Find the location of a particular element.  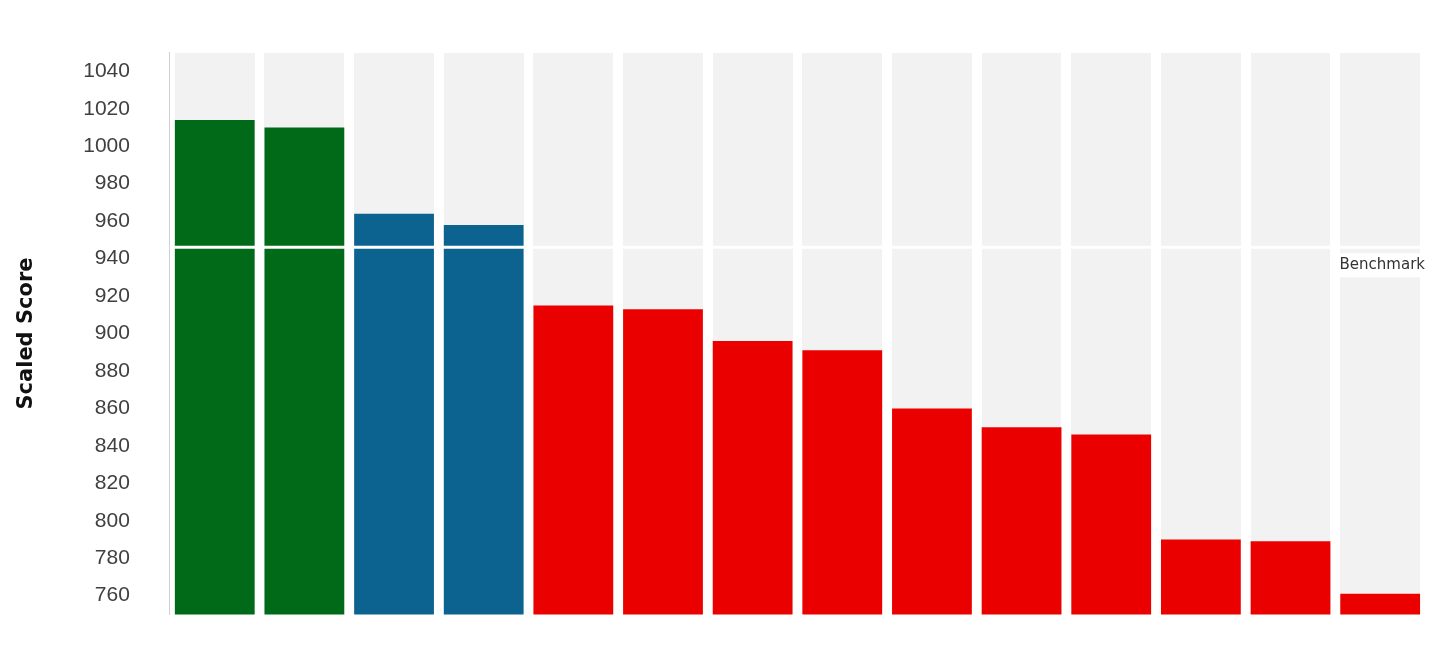

y-axis-title: Scaled Score is located at coordinates (25, 333).